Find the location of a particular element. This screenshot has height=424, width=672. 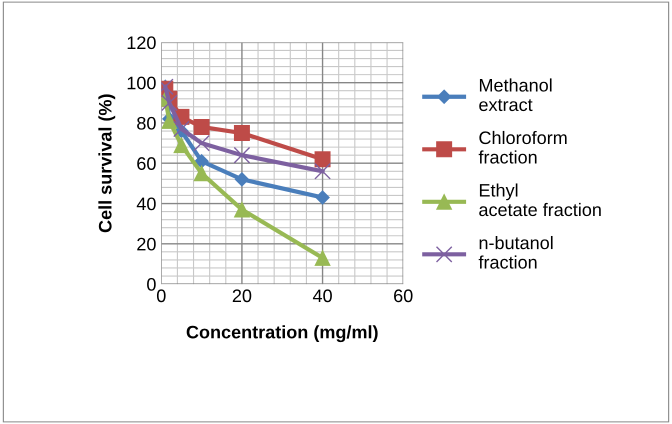

y-axis-title: Cell survival (%) is located at coordinates (107, 163).